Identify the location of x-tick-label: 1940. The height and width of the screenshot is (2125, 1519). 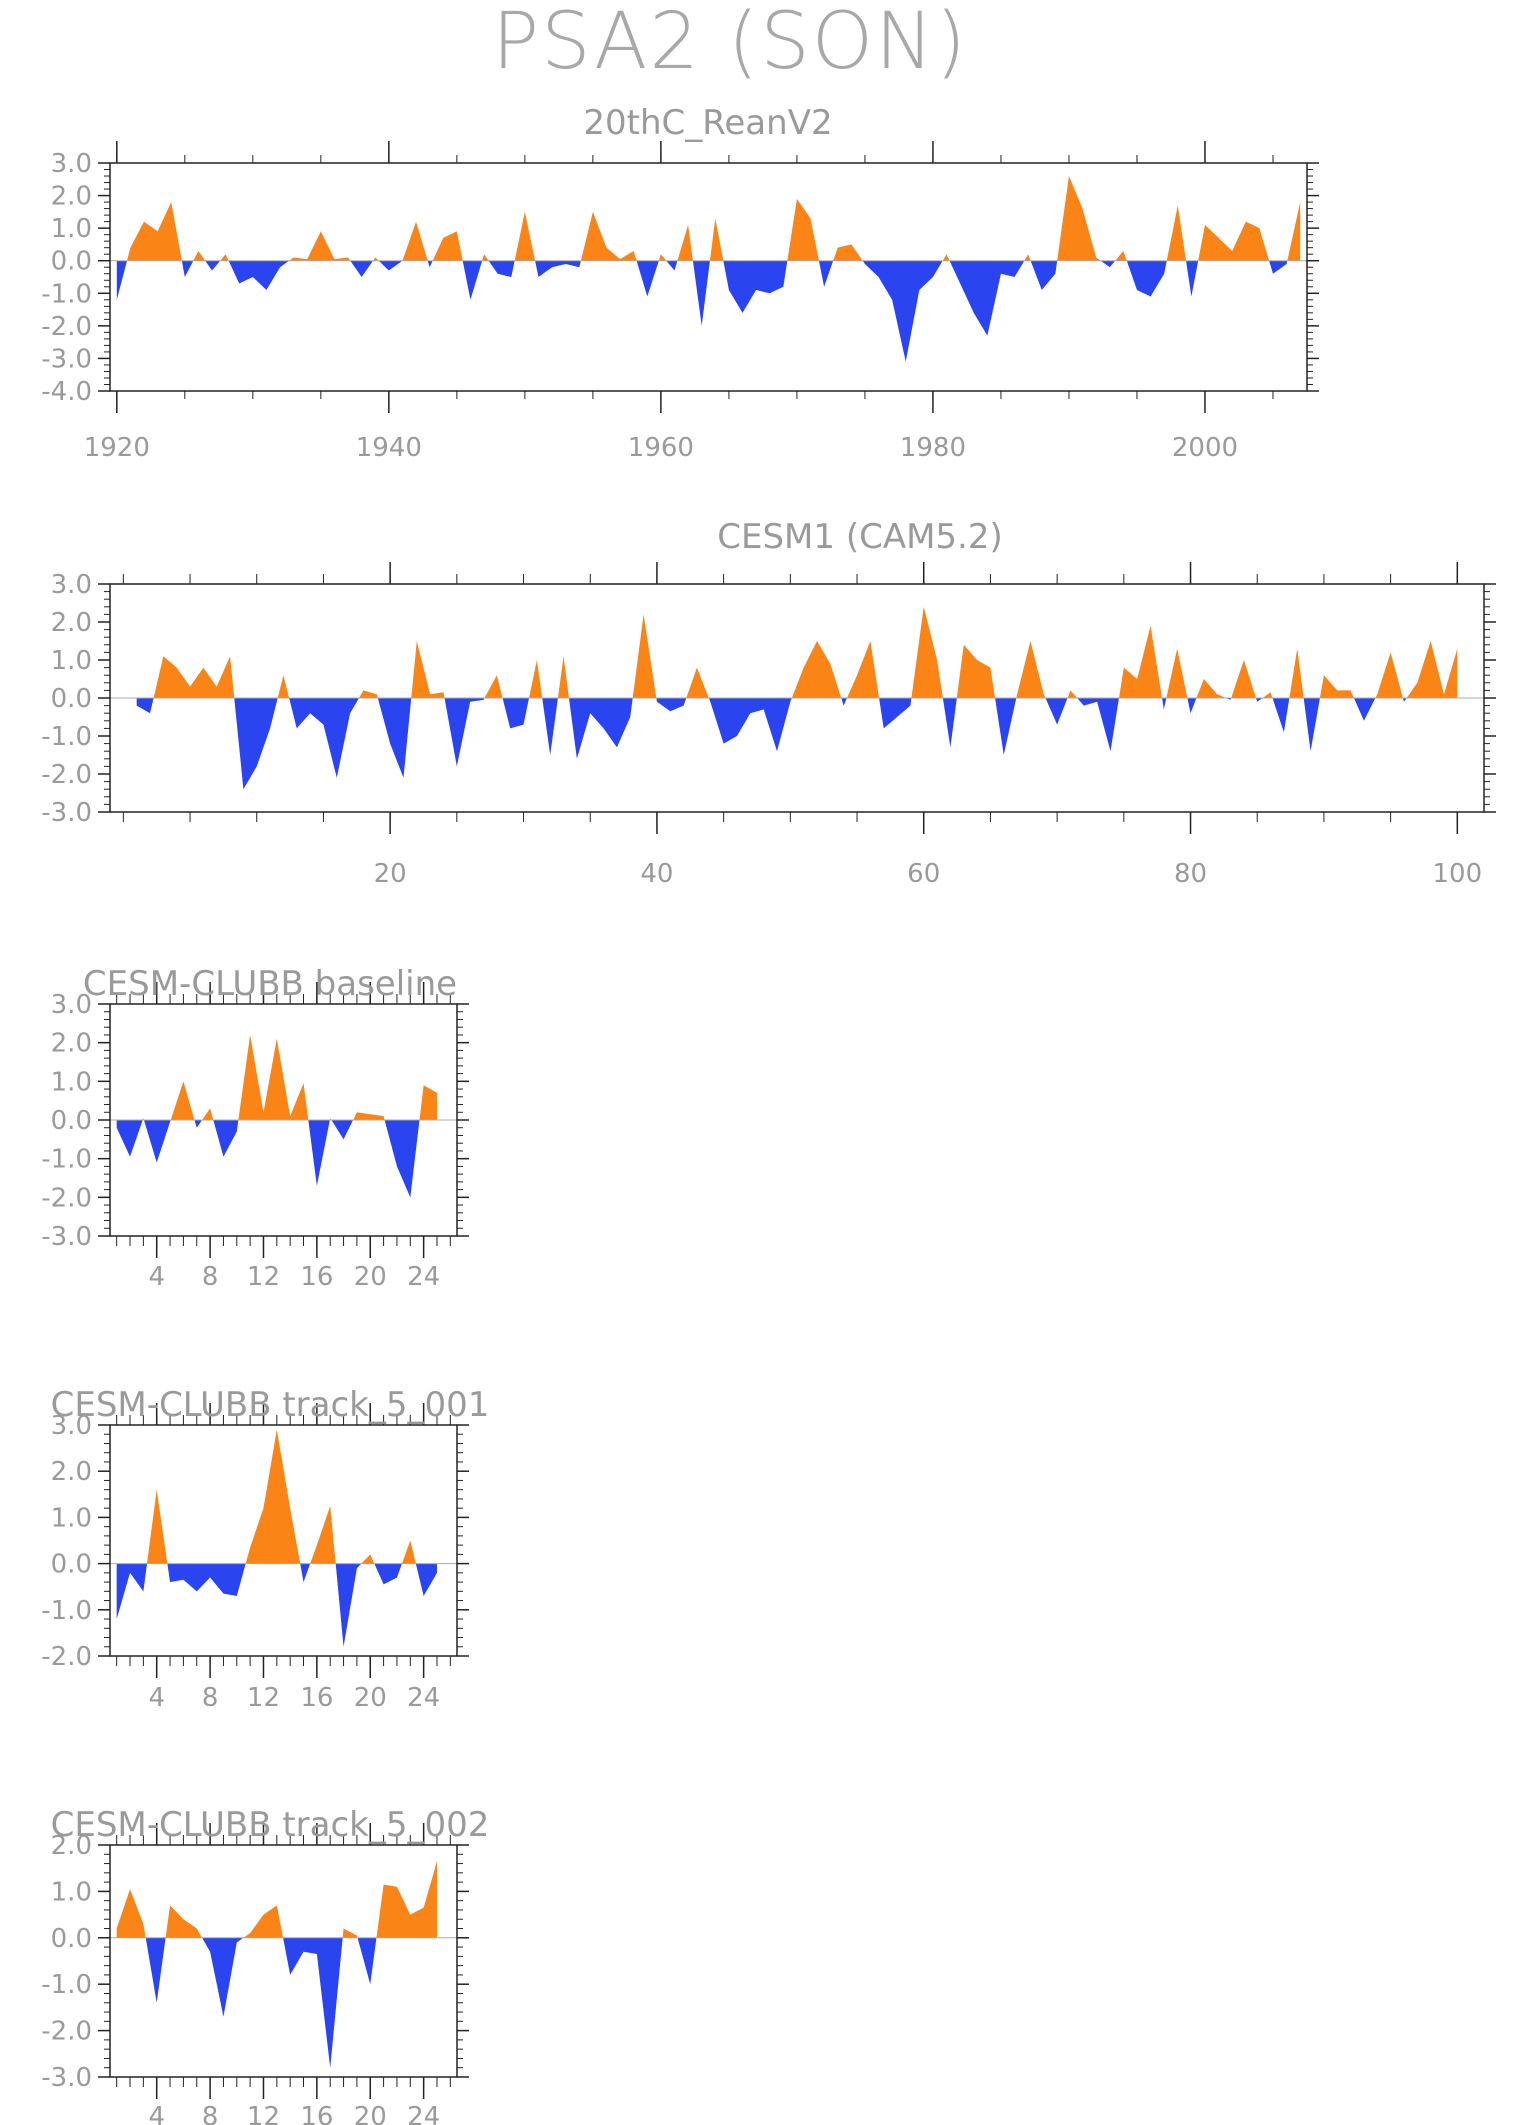
(389, 448).